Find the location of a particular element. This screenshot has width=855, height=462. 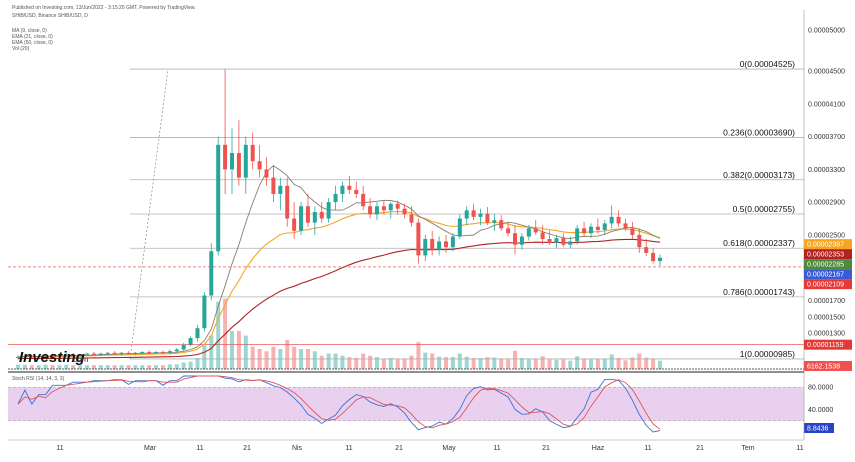

y-tick-label: 0.00002500 is located at coordinates (826, 235).